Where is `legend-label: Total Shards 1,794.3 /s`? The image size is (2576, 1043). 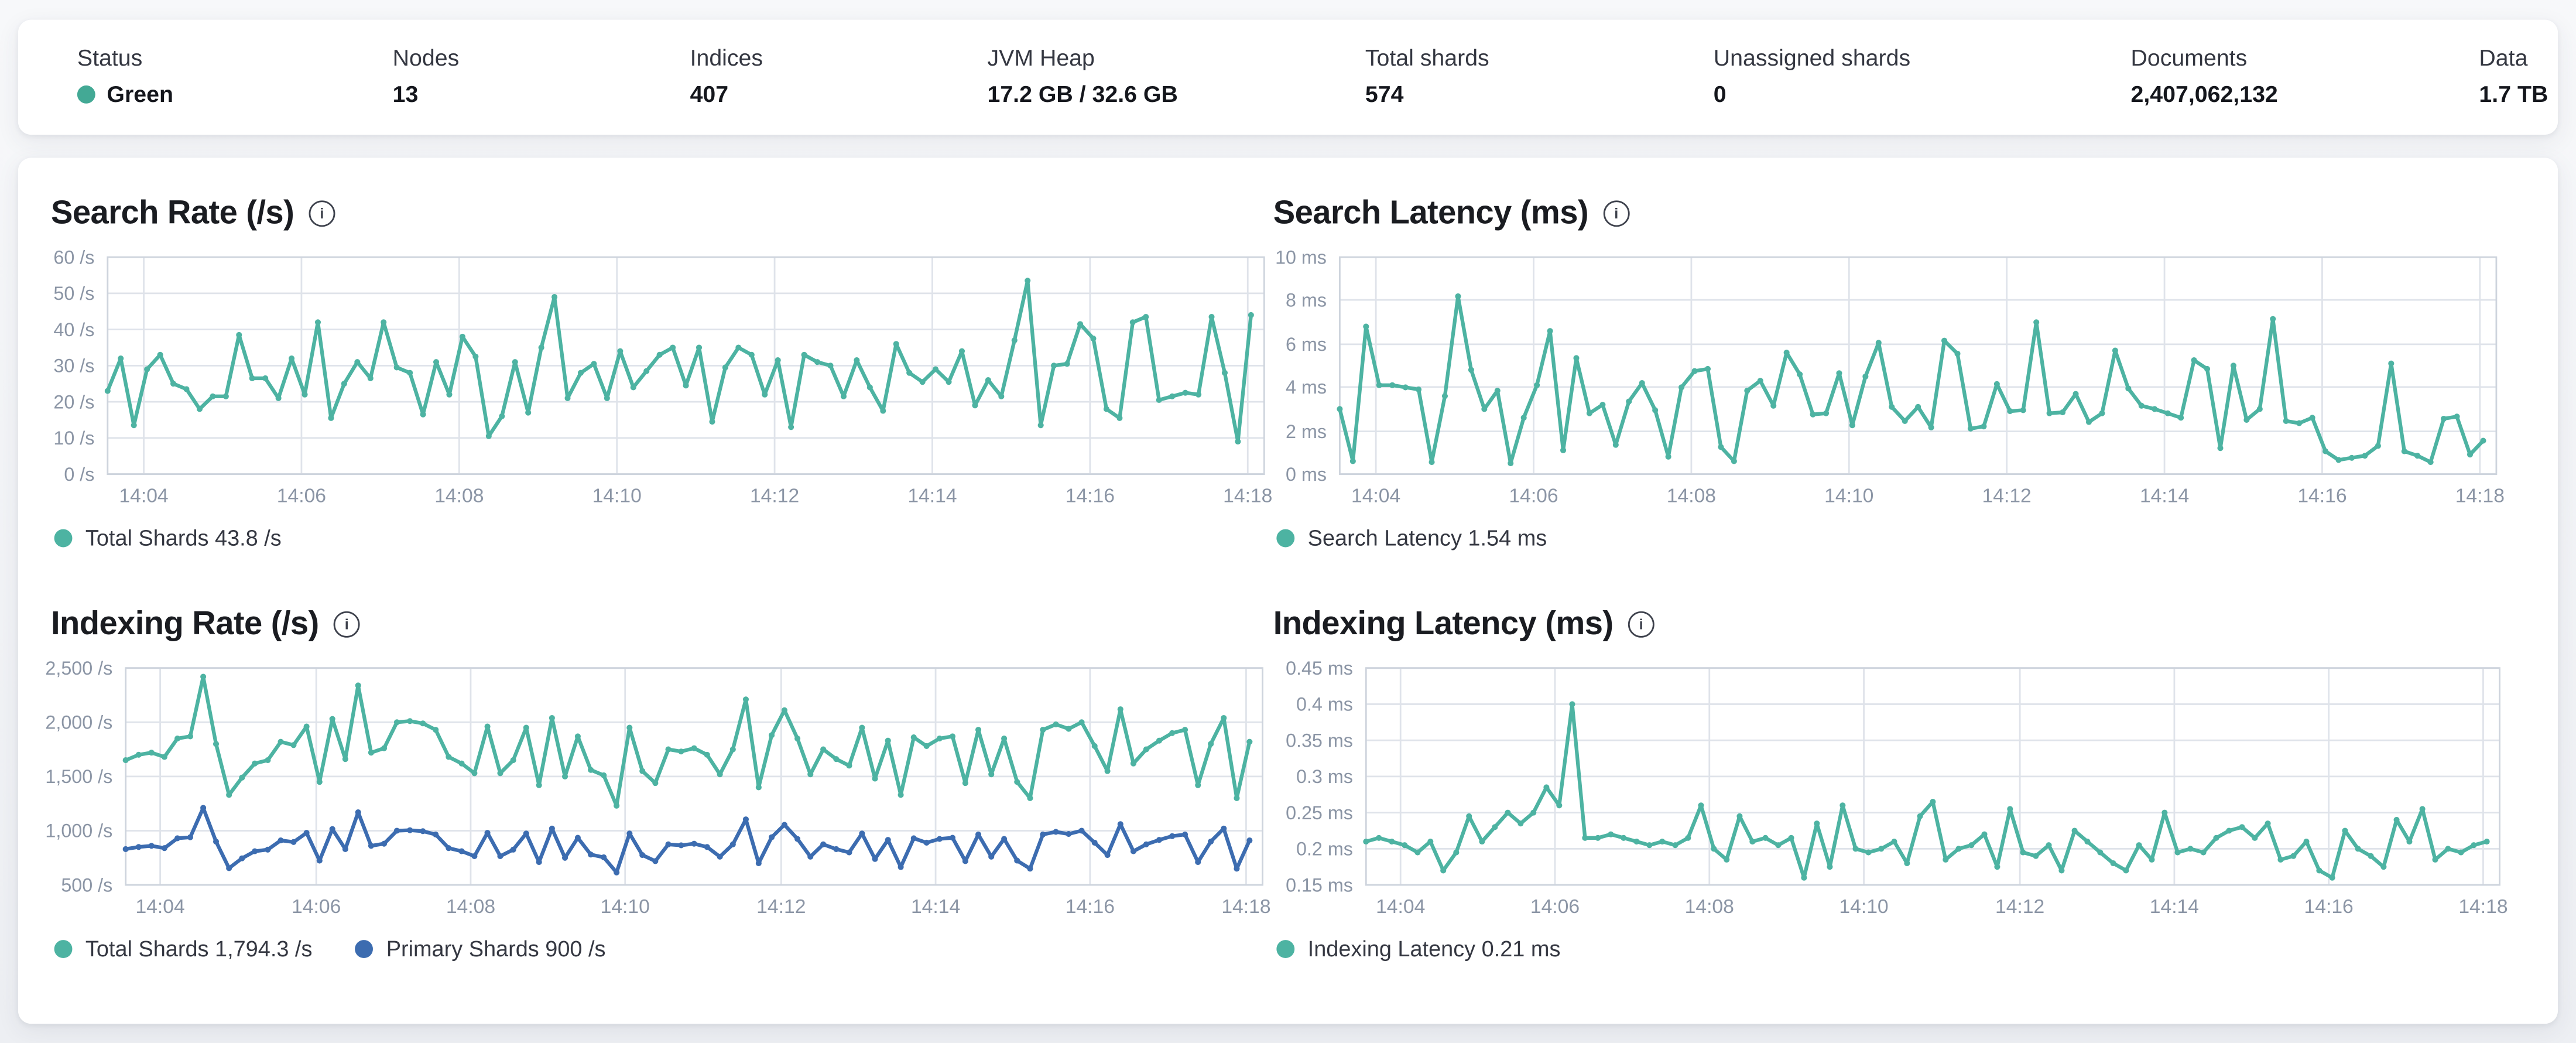 legend-label: Total Shards 1,794.3 /s is located at coordinates (199, 949).